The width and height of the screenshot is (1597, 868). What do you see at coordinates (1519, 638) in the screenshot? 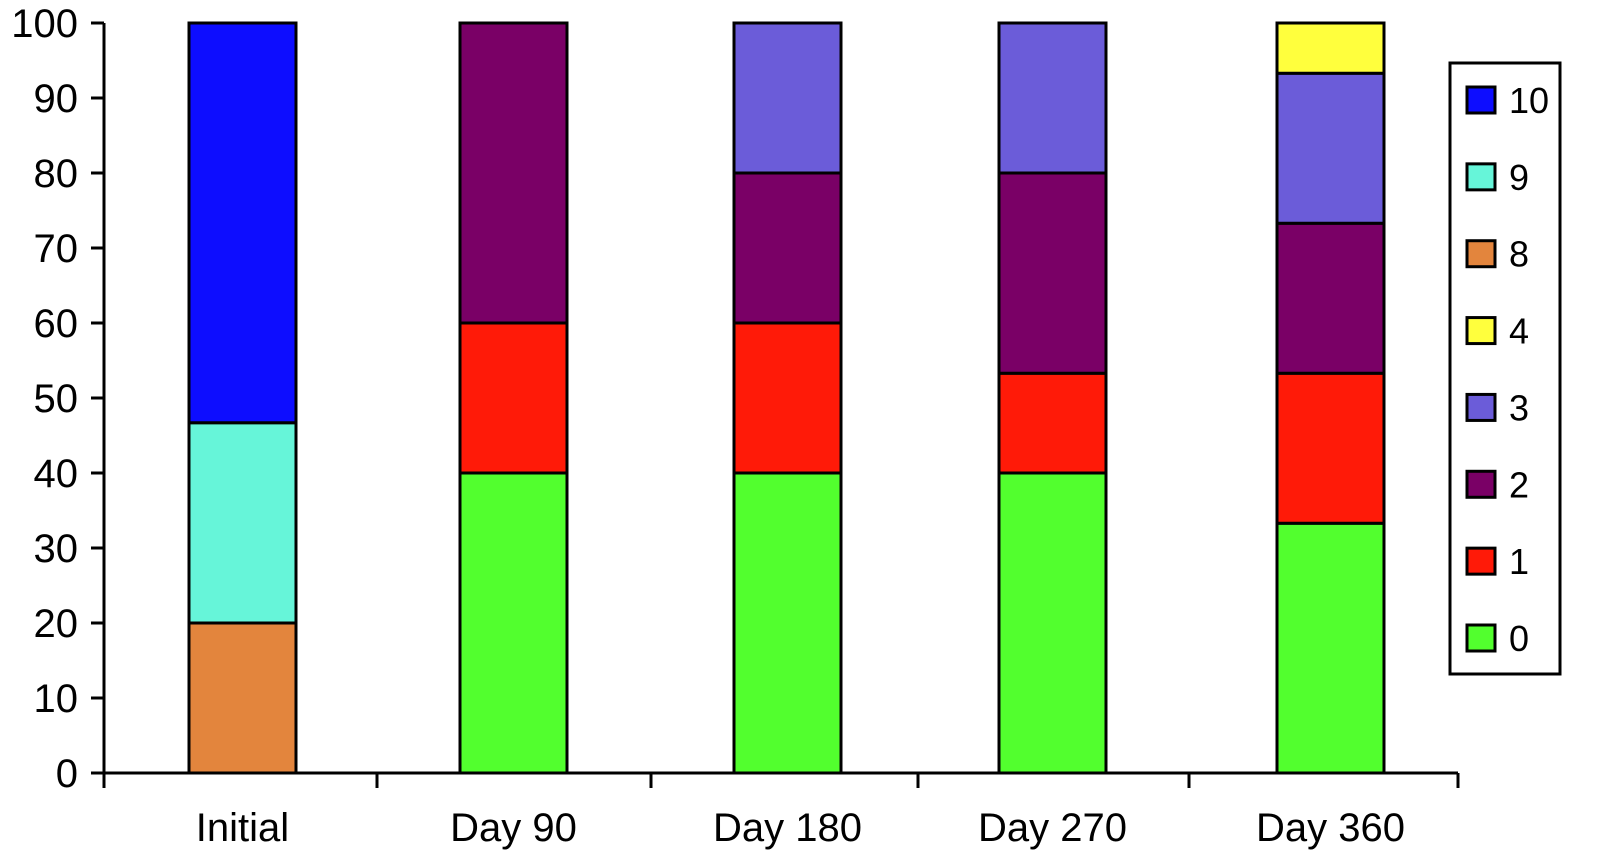
I see `legend-label: 0` at bounding box center [1519, 638].